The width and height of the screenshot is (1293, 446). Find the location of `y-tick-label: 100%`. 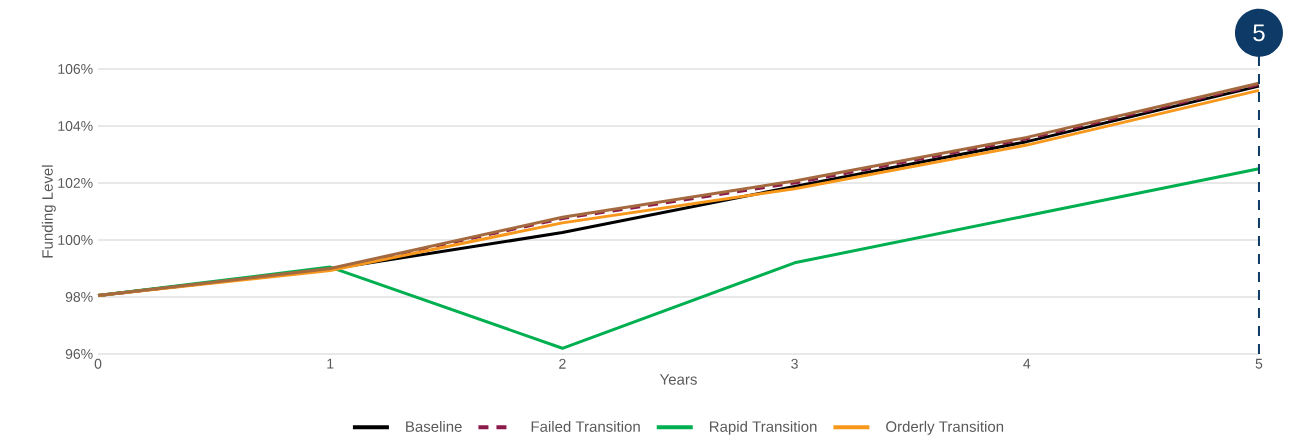

y-tick-label: 100% is located at coordinates (75, 240).